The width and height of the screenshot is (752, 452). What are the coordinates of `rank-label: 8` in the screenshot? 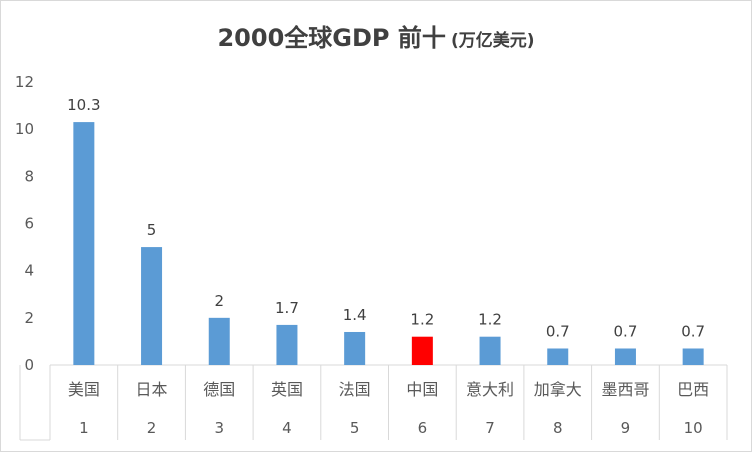 It's located at (558, 428).